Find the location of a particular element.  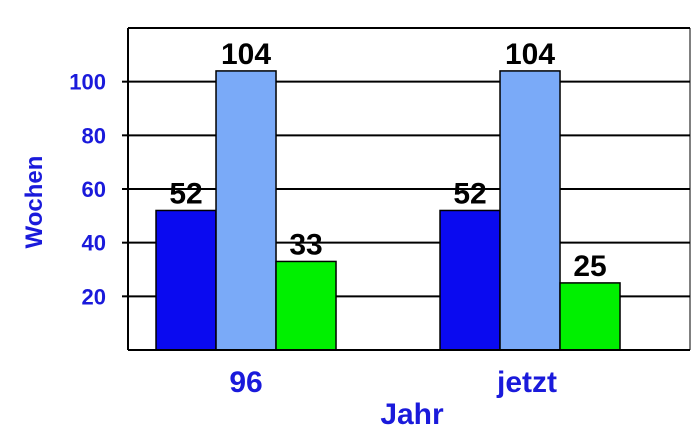

x-category-label: 96 is located at coordinates (245, 382).